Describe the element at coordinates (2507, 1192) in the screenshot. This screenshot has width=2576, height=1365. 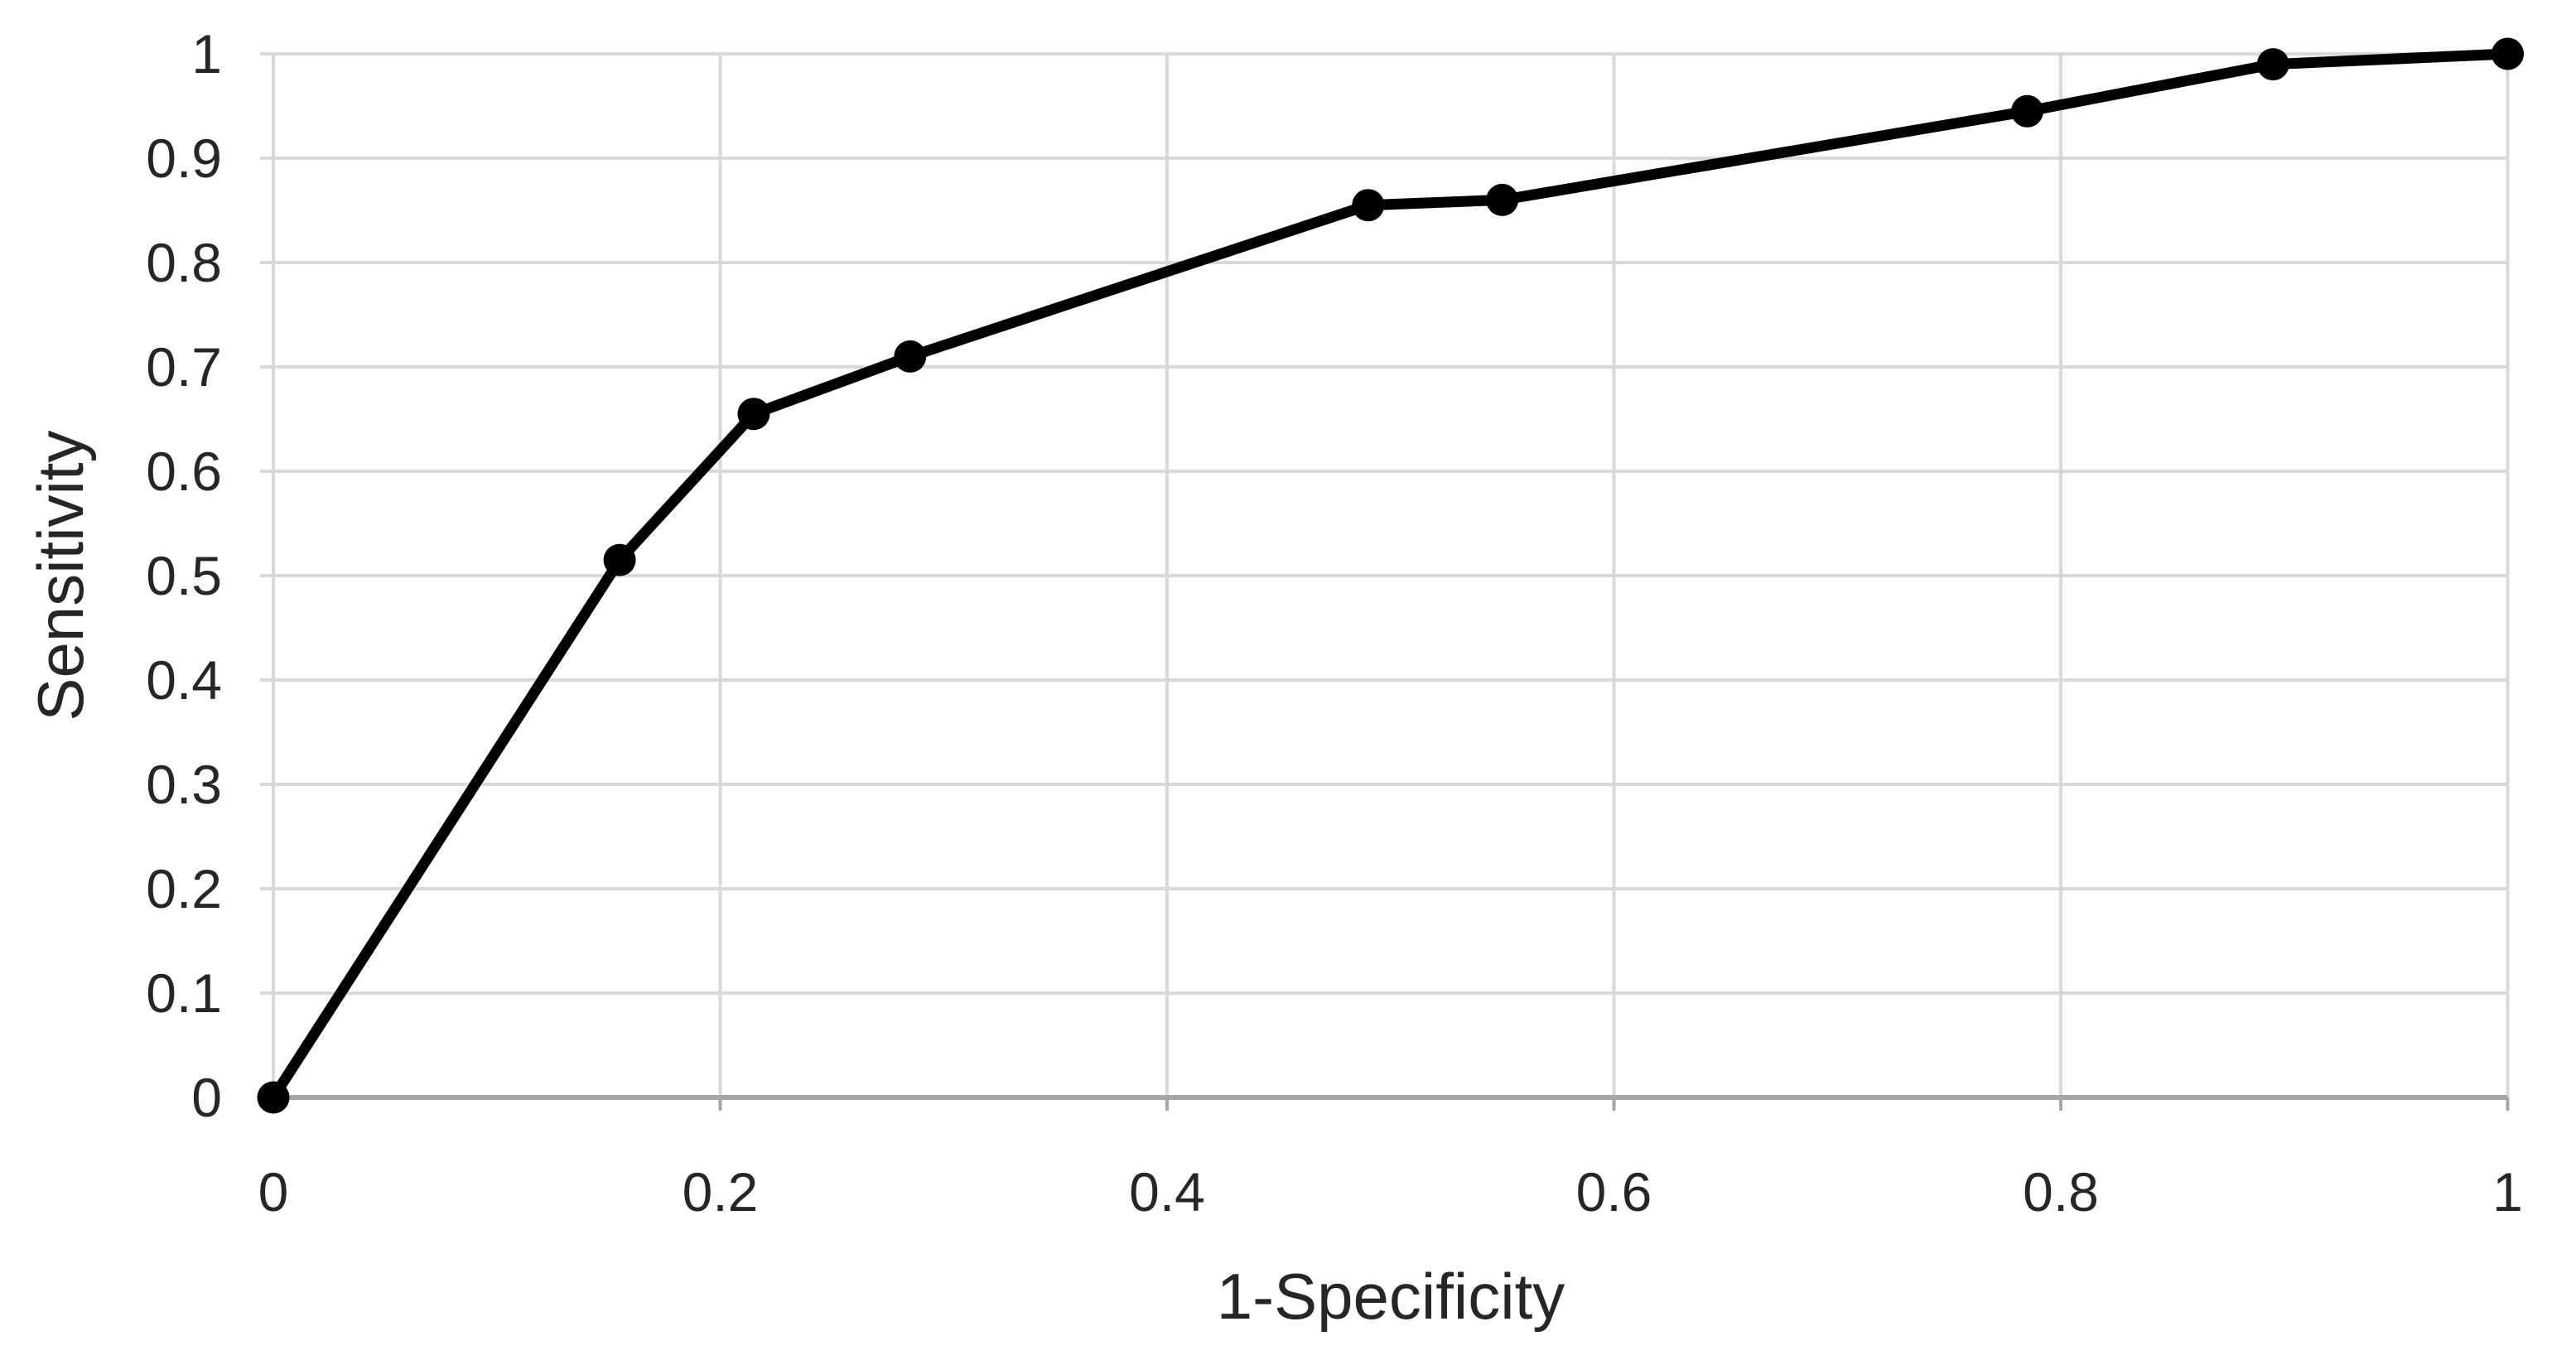
I see `x-tick-label: 1` at that location.